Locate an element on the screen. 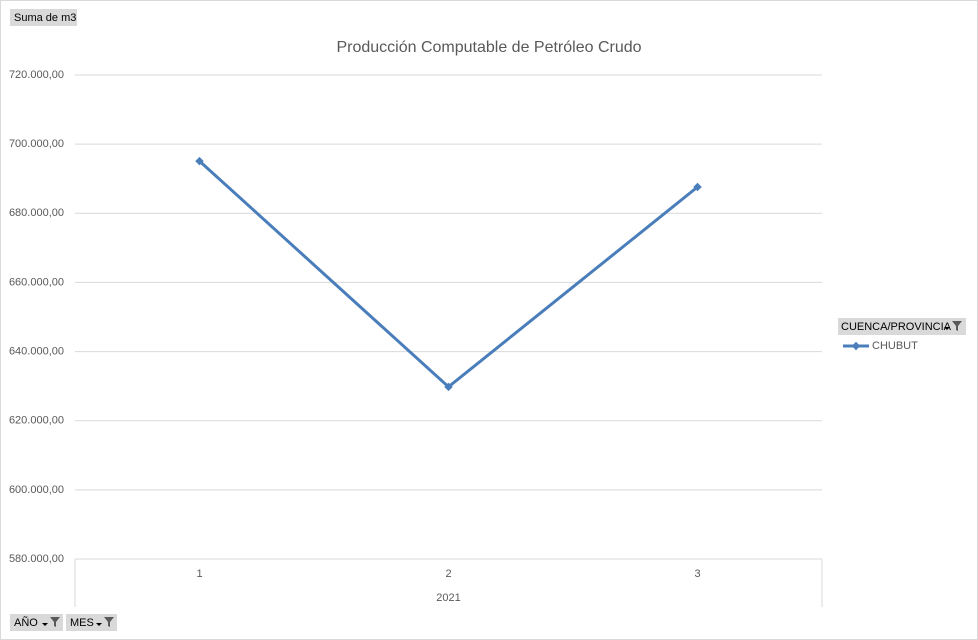 The width and height of the screenshot is (978, 640). legend-label: CHUBUT is located at coordinates (895, 346).